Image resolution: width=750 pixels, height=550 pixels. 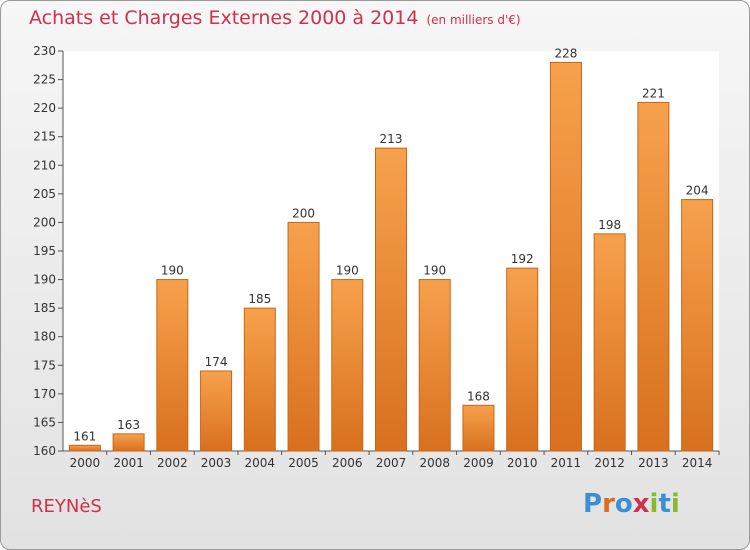 I want to click on logo-letter: P, so click(x=593, y=504).